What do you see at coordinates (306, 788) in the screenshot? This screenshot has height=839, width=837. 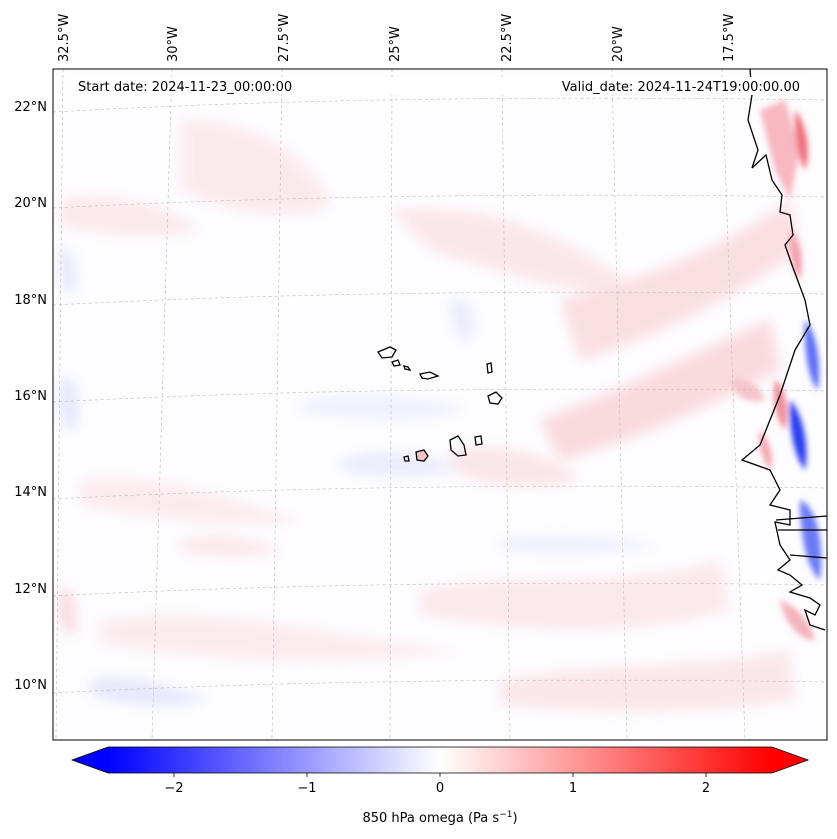 I see `colorbar-tick-label: −1` at bounding box center [306, 788].